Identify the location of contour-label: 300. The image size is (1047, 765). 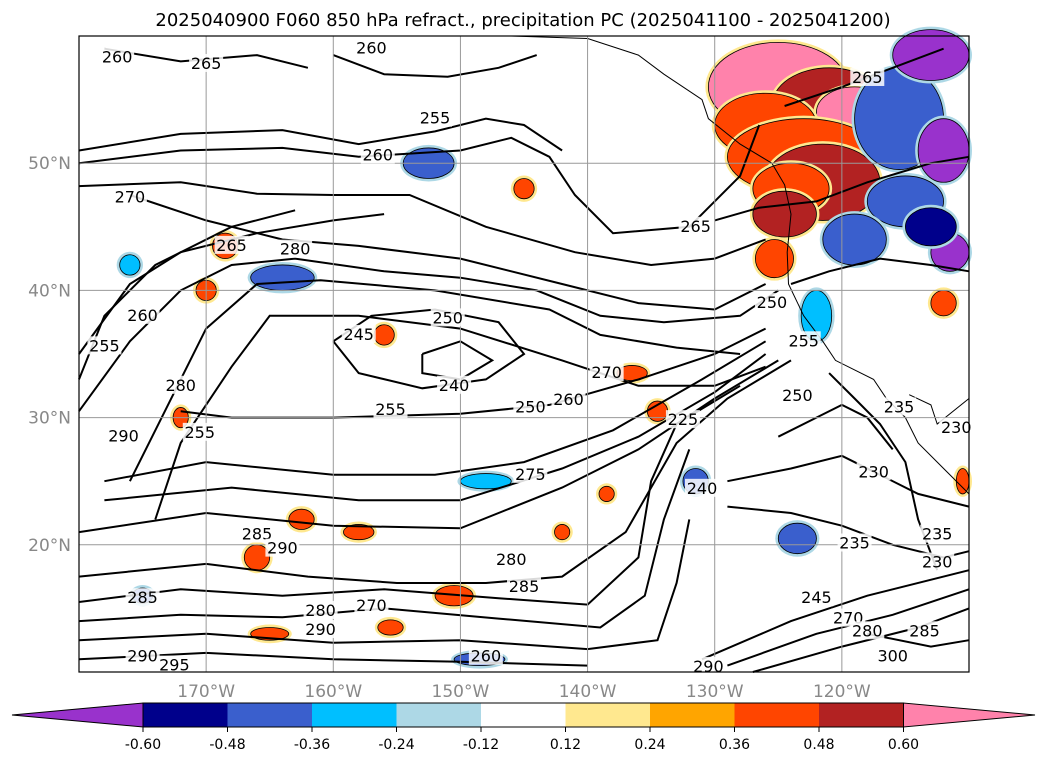
(892, 656).